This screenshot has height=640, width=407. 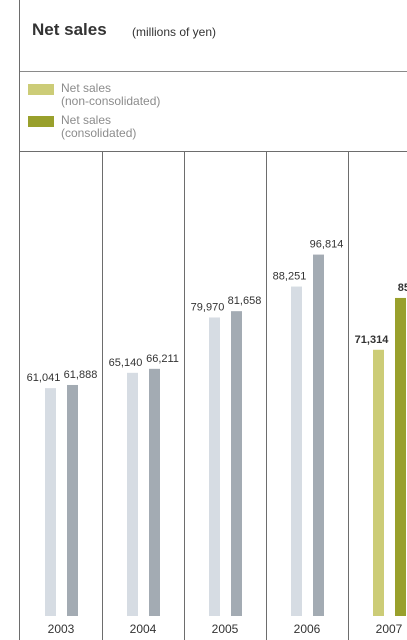 What do you see at coordinates (296, 451) in the screenshot?
I see `bar-2006-non-consolidated` at bounding box center [296, 451].